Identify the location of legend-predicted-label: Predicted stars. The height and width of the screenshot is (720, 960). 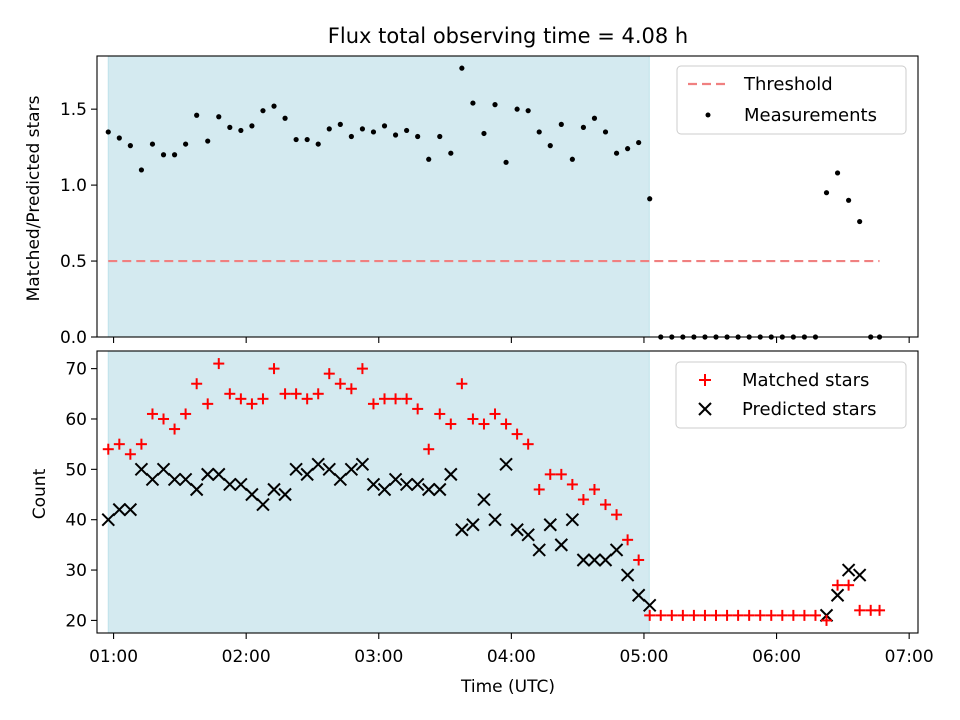
(809, 409).